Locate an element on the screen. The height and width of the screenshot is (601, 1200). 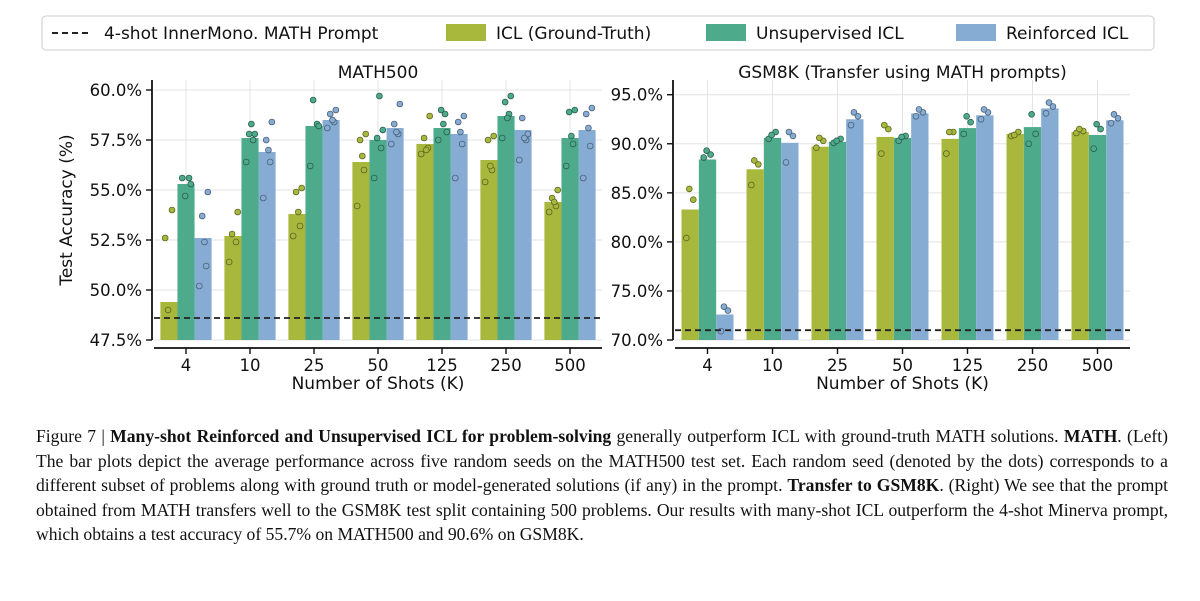
y-tick-label: 50.0% is located at coordinates (116, 290).